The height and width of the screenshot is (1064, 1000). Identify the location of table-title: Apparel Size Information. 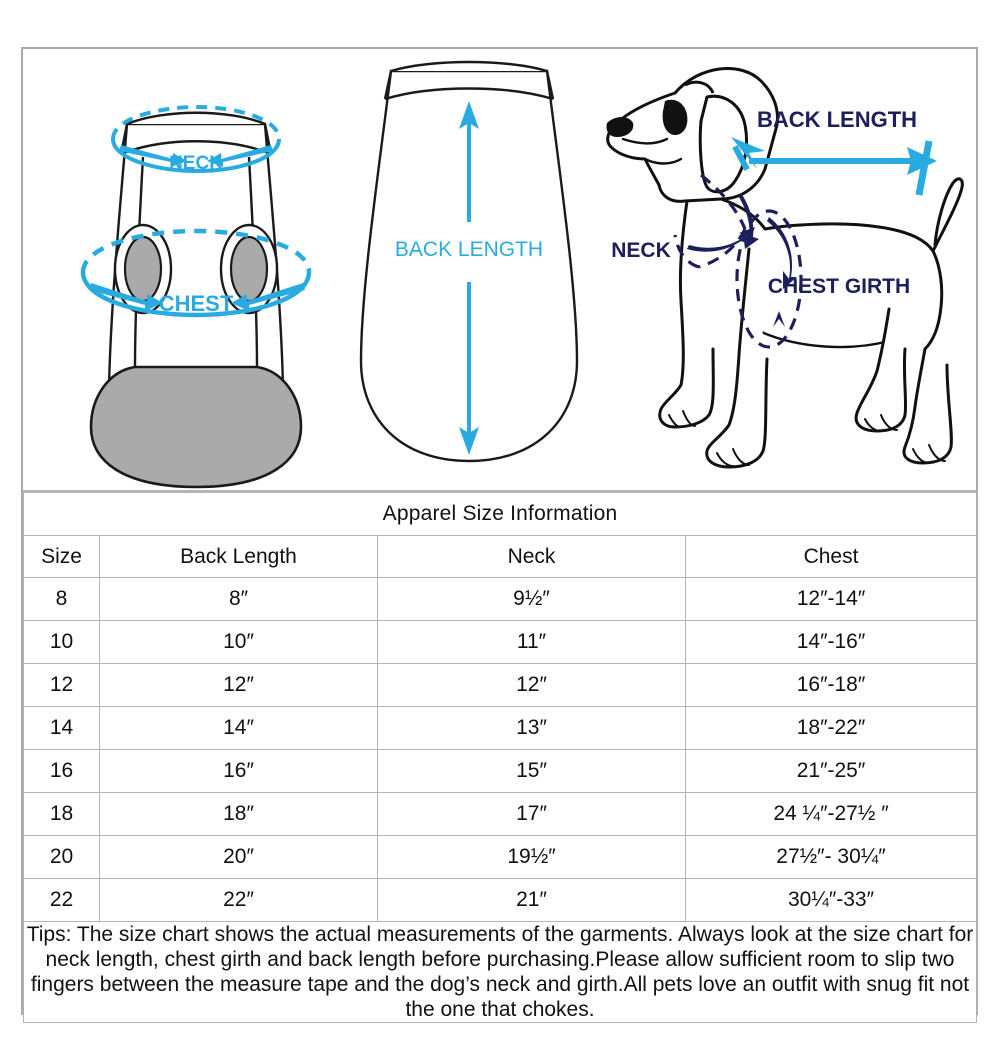
(500, 514).